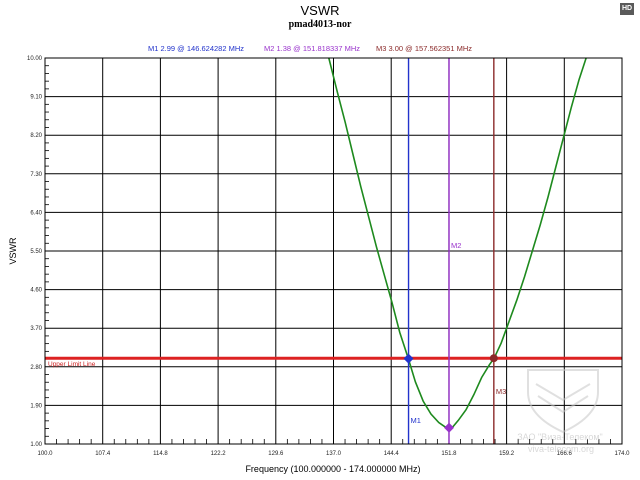 Image resolution: width=640 pixels, height=480 pixels. I want to click on shield-logo, so click(563, 401).